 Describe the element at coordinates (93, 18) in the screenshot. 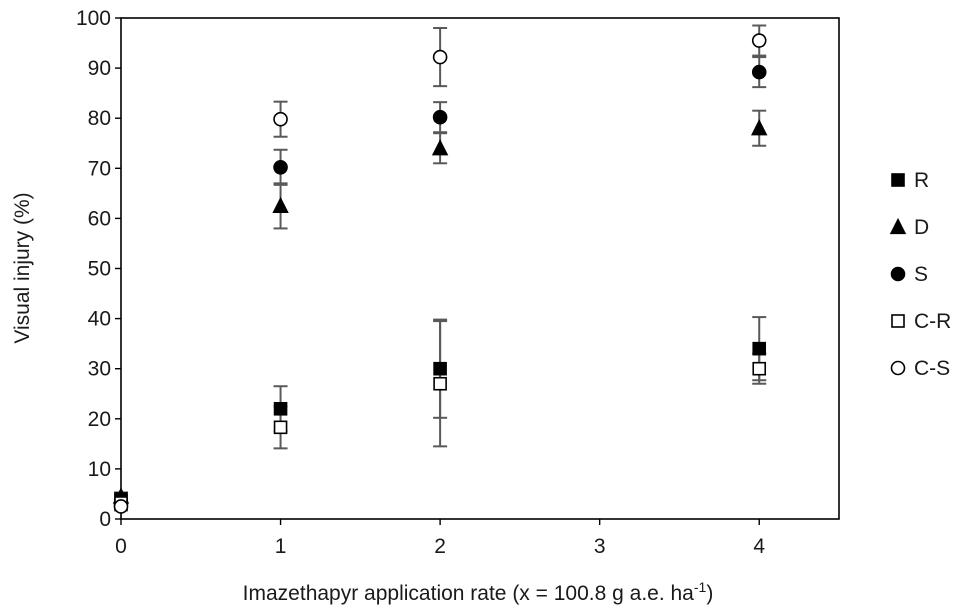

I see `y-tick-label: 100` at that location.